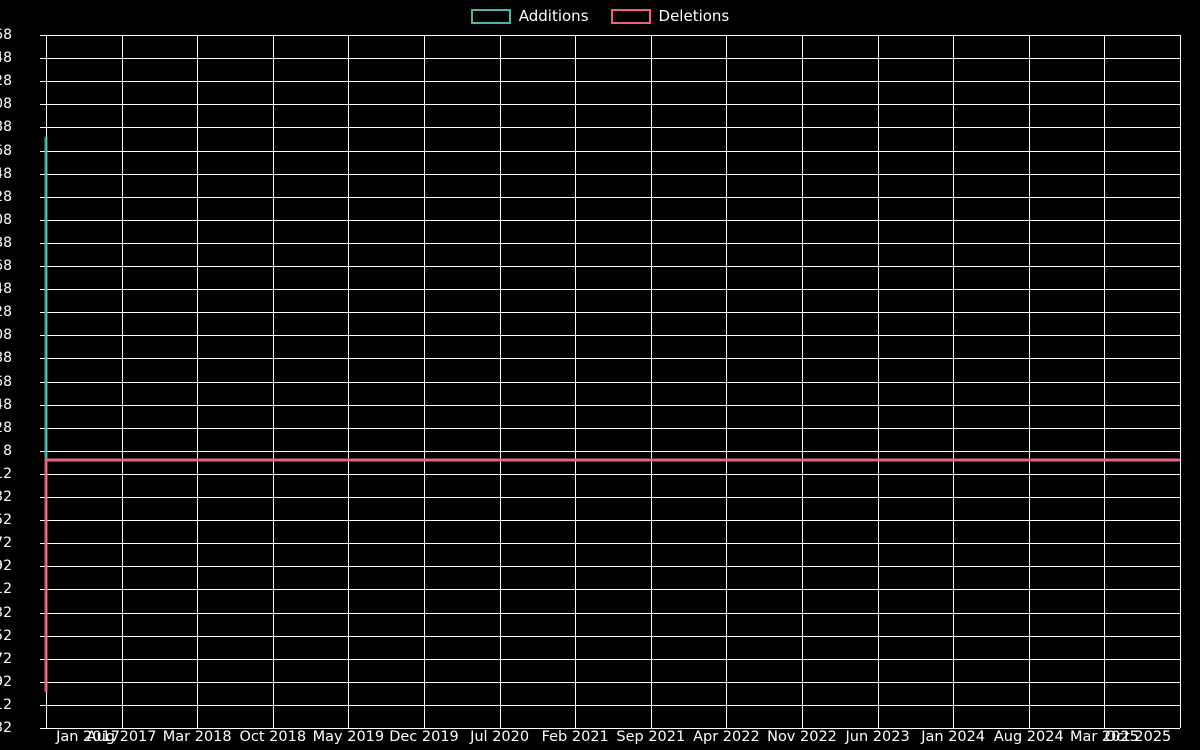  What do you see at coordinates (669, 16) in the screenshot?
I see `legend-entry-deletions: Deletions` at bounding box center [669, 16].